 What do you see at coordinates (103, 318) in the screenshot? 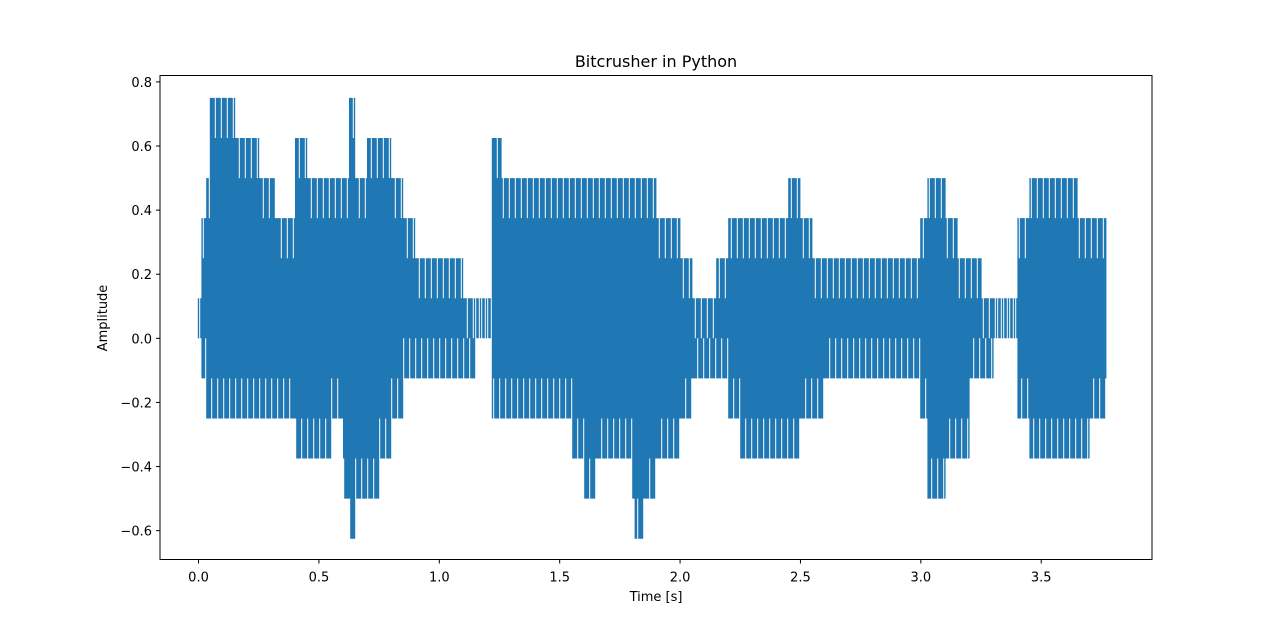
I see `y-axis-label: Amplitude` at bounding box center [103, 318].